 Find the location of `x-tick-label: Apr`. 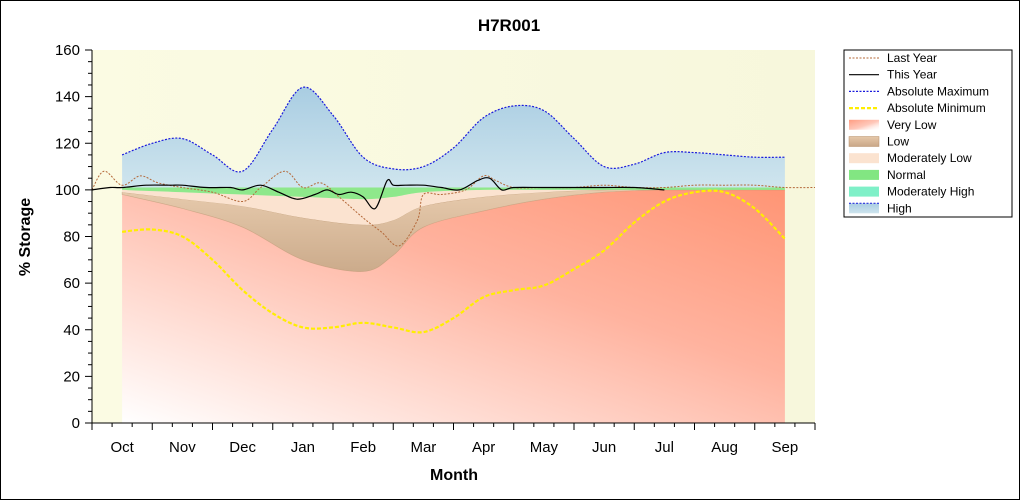

x-tick-label: Apr is located at coordinates (483, 447).